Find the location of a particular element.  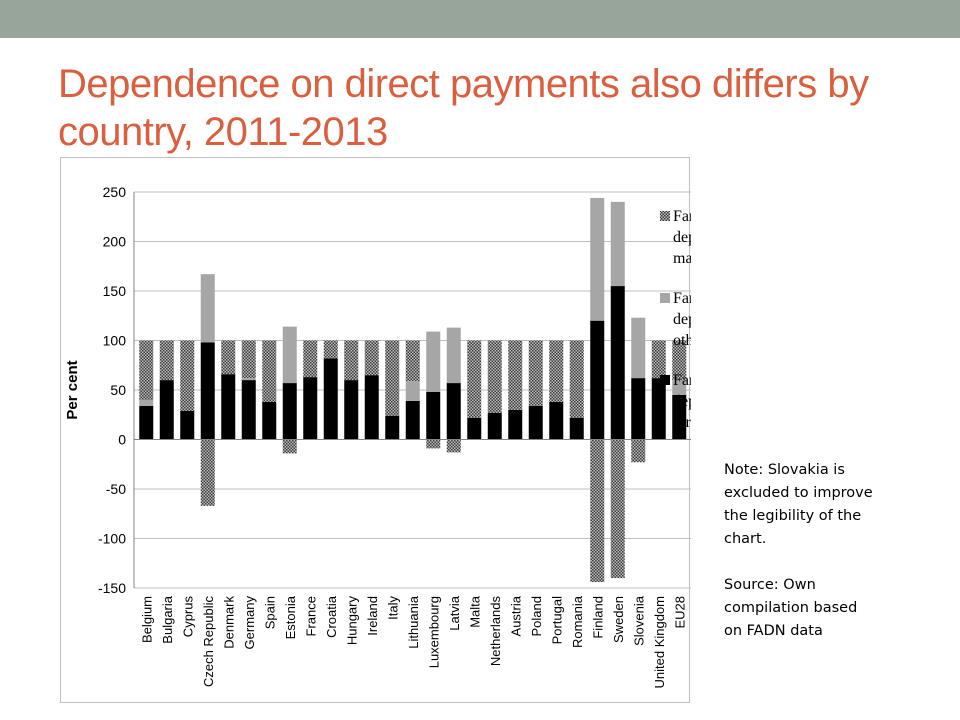

x-category-label: Belgium is located at coordinates (146, 619).